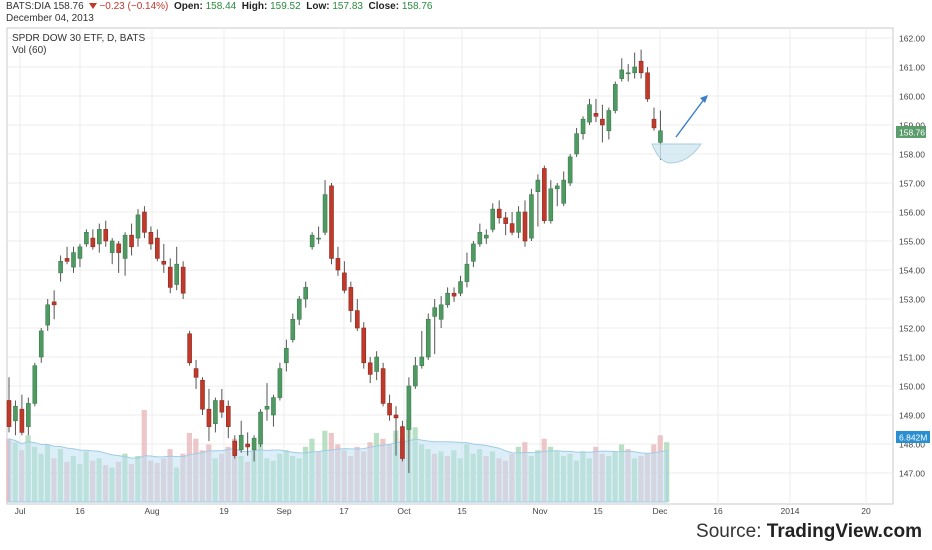  Describe the element at coordinates (443, 511) in the screenshot. I see `time-axis: Jul 16 Aug 19 Sep 17 Oct 15 Nov 15 Dec 16 2014 20` at that location.